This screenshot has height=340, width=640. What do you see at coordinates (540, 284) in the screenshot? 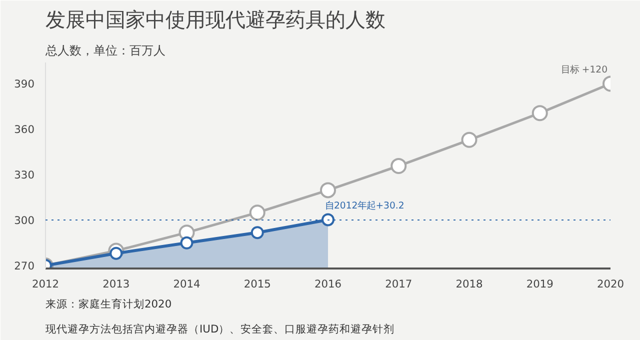
I see `x-tick-label: 2019` at bounding box center [540, 284].